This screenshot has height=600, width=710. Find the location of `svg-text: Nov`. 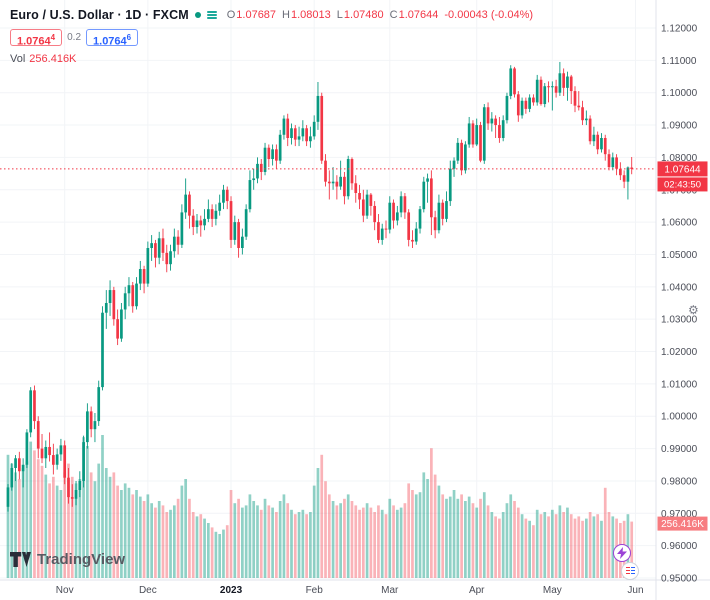

svg-text: Nov is located at coordinates (65, 590).